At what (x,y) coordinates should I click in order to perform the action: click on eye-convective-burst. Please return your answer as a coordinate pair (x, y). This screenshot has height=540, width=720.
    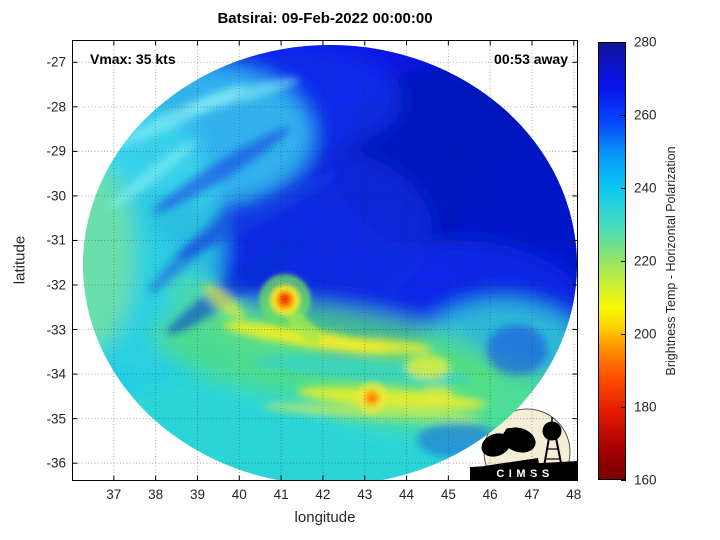
    Looking at the image, I should click on (290, 309).